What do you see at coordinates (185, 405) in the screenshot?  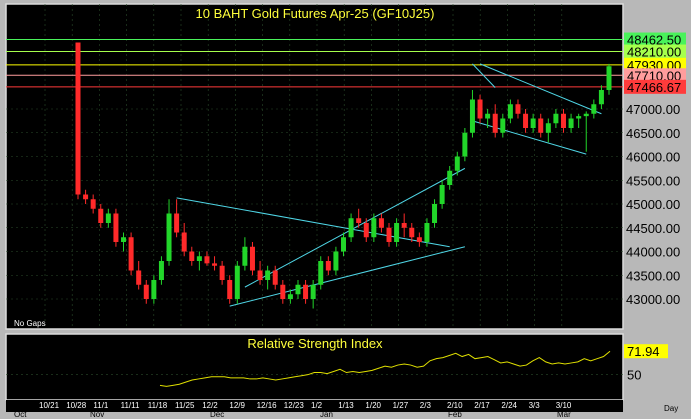 I see `x-tick-label: 11/25` at bounding box center [185, 405].